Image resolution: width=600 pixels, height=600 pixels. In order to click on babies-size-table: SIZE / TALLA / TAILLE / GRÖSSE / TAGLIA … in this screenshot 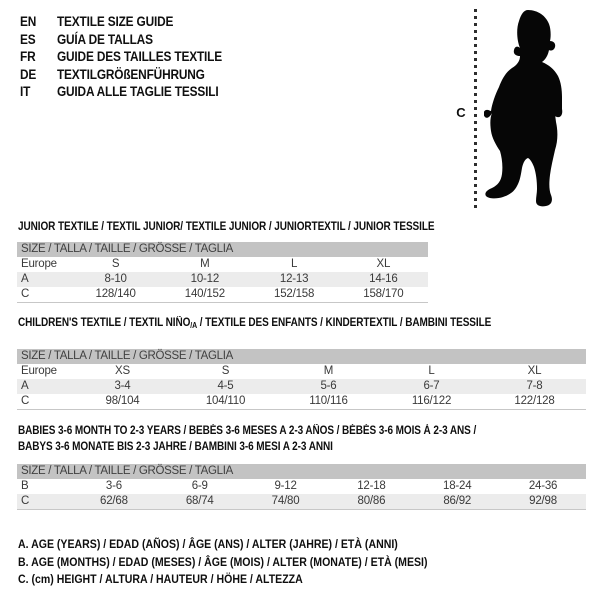, I will do `click(301, 487)`.